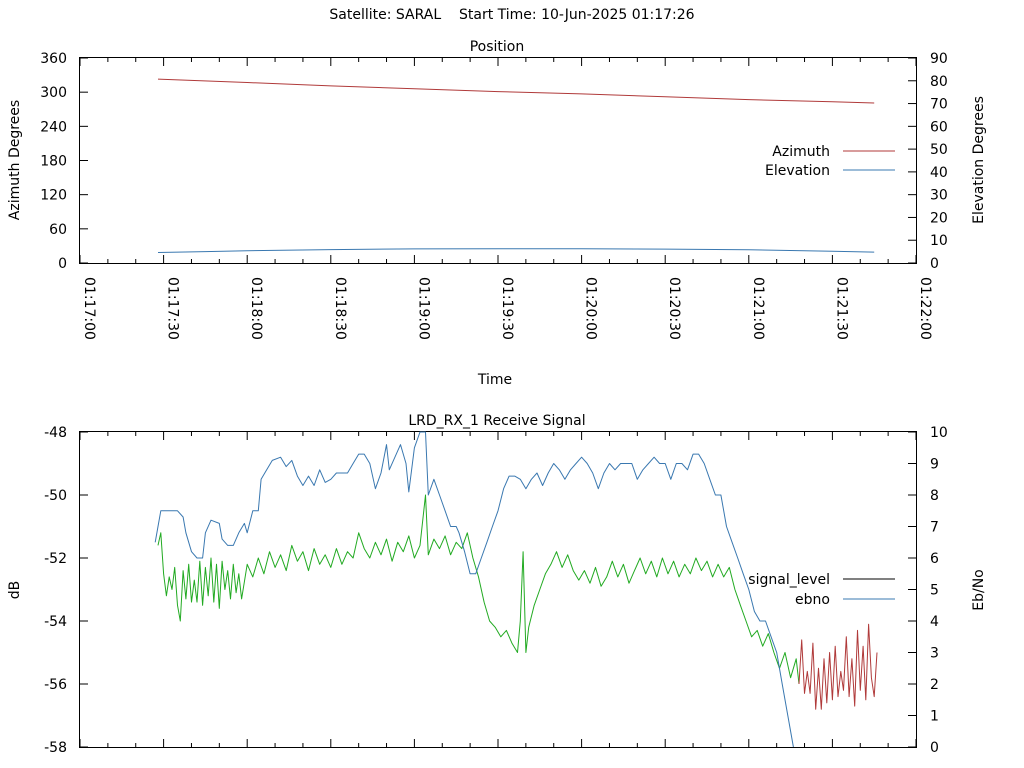 The width and height of the screenshot is (1024, 768). Describe the element at coordinates (934, 685) in the screenshot. I see `y2-tick-label: 2` at that location.